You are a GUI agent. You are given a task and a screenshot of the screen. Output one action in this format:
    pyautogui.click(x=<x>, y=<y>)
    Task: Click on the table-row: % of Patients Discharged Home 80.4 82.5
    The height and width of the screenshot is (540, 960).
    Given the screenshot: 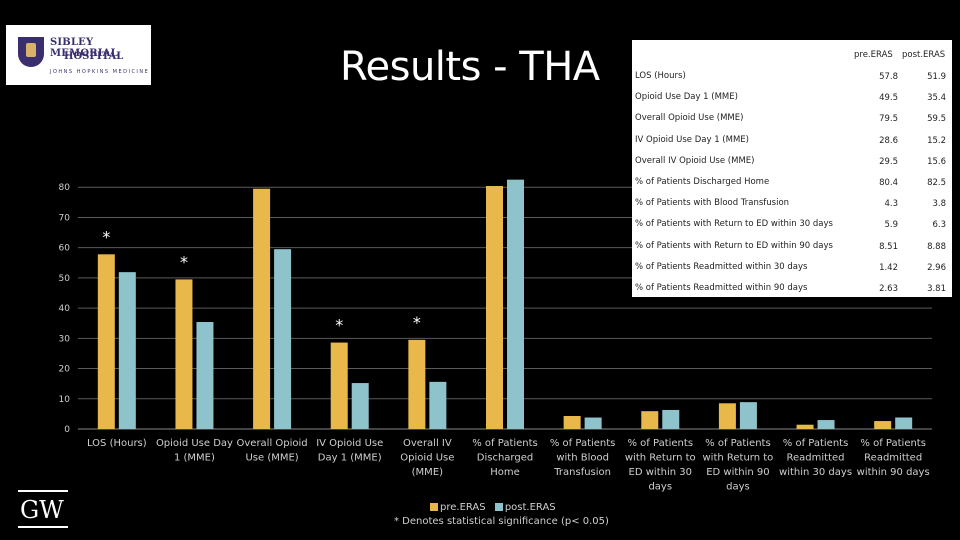 What is the action you would take?
    pyautogui.click(x=792, y=187)
    